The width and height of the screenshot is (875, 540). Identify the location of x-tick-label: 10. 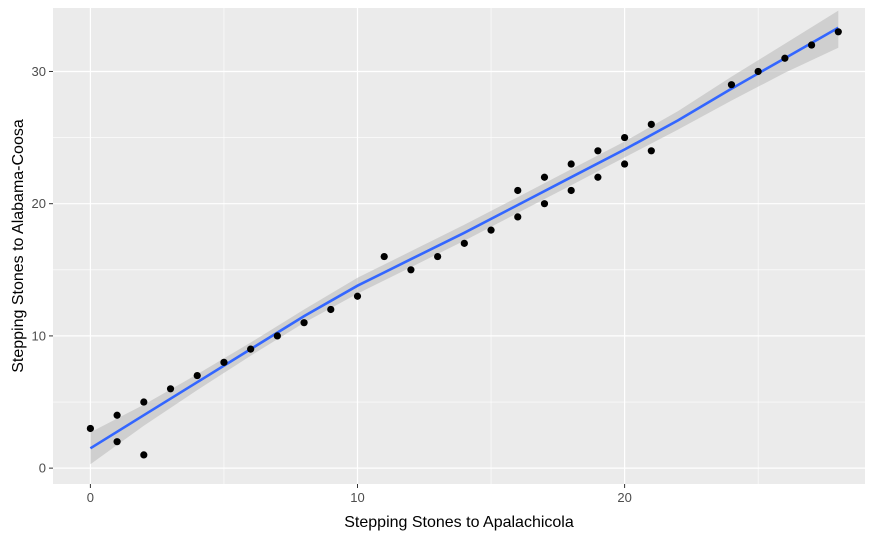
(357, 497).